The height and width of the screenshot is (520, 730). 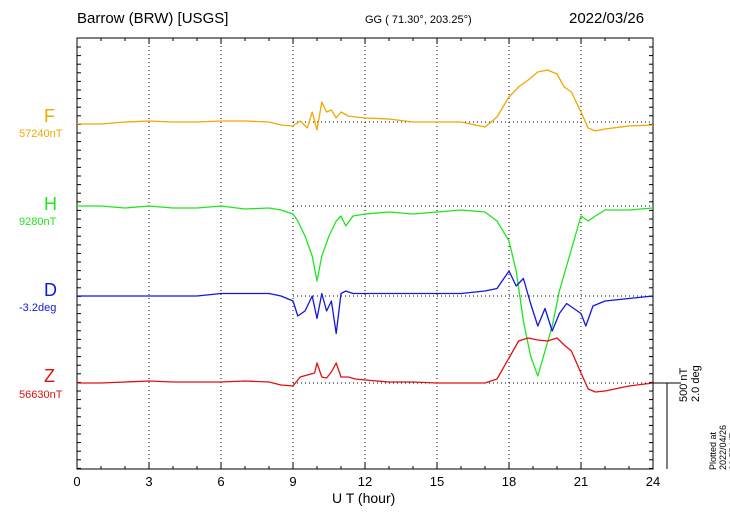 What do you see at coordinates (581, 481) in the screenshot?
I see `x-tick-label: 21` at bounding box center [581, 481].